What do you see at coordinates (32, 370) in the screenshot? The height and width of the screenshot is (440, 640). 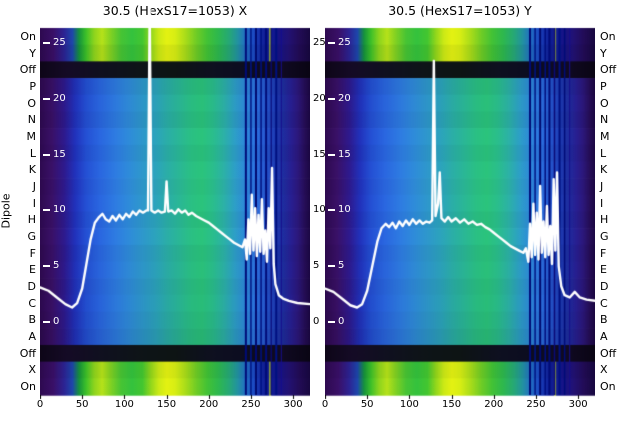 I see `row-label-left: X` at bounding box center [32, 370].